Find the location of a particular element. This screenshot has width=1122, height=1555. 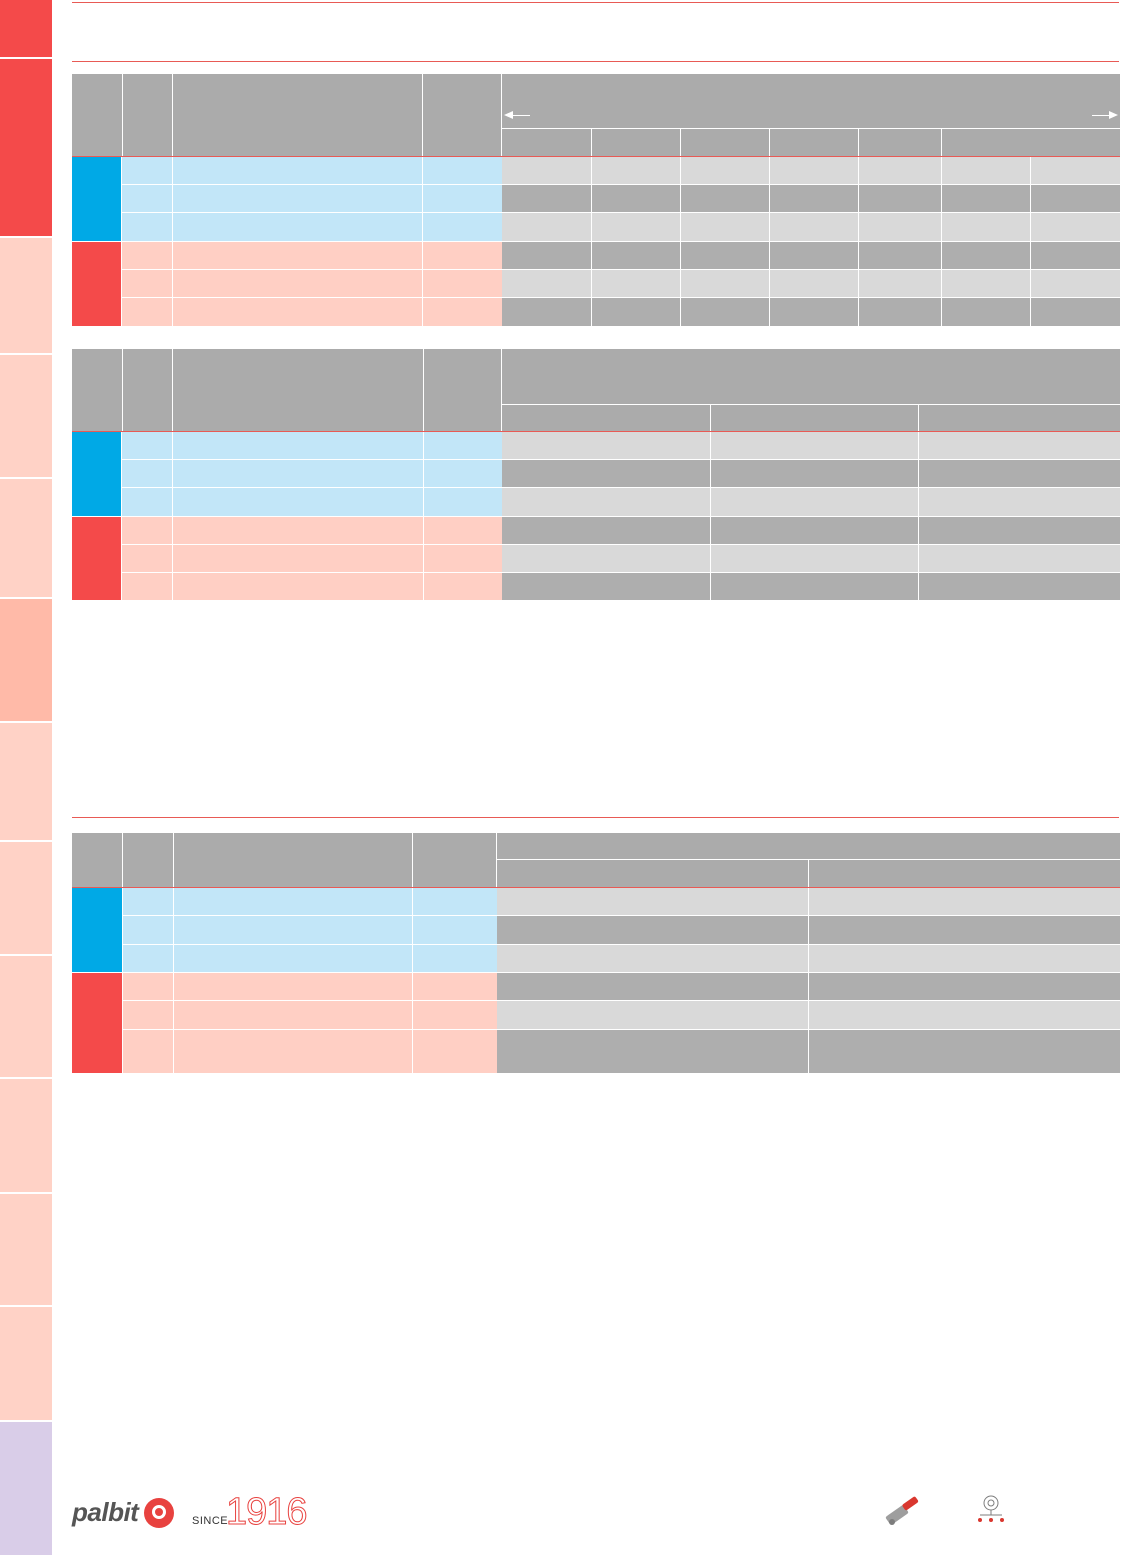

side-tab-6-active is located at coordinates (26, 660).